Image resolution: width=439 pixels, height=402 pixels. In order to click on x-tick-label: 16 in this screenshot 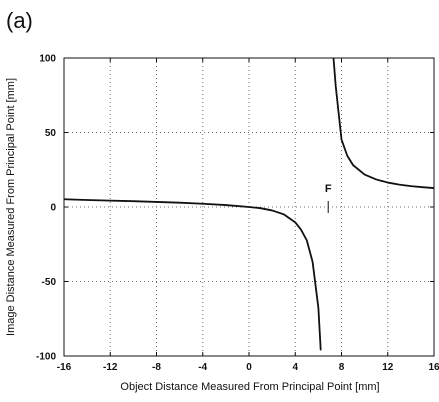, I will do `click(433, 367)`.